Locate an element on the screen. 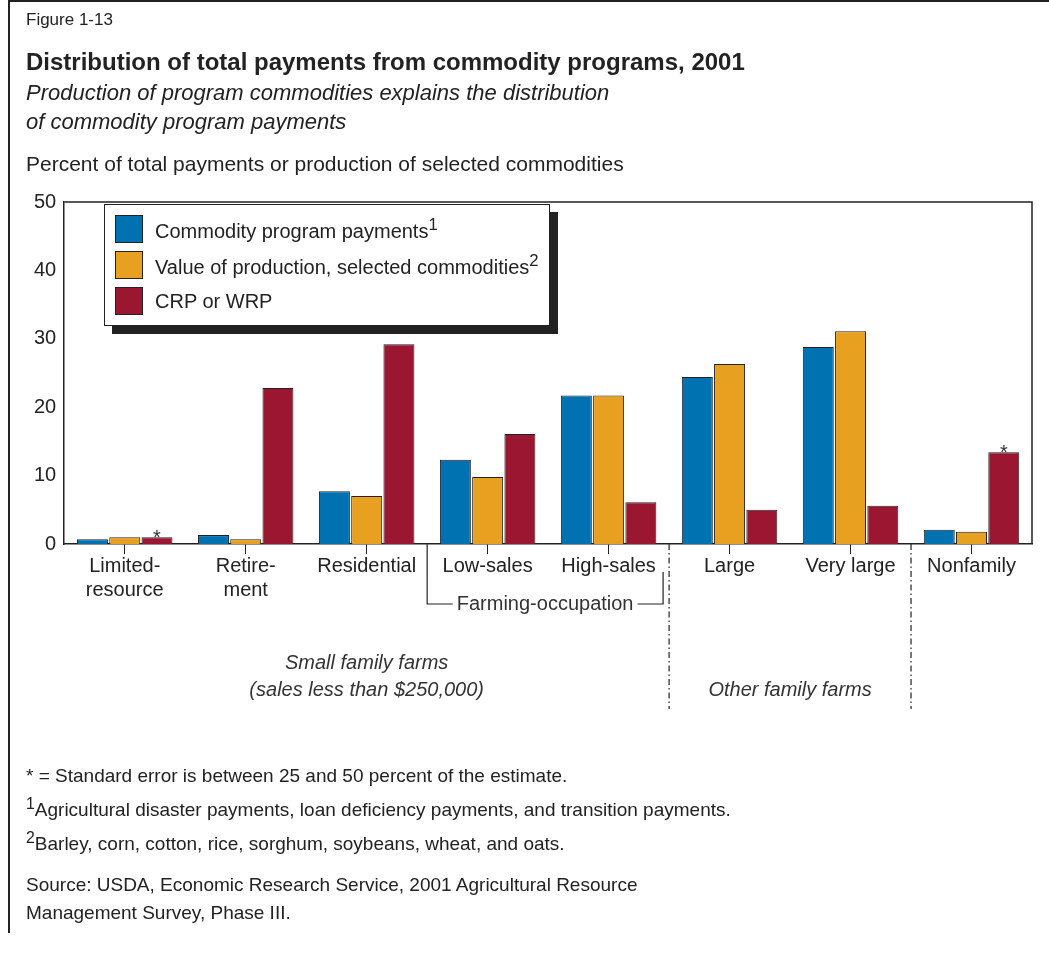 The height and width of the screenshot is (953, 1049). text: Other family farms is located at coordinates (790, 689).